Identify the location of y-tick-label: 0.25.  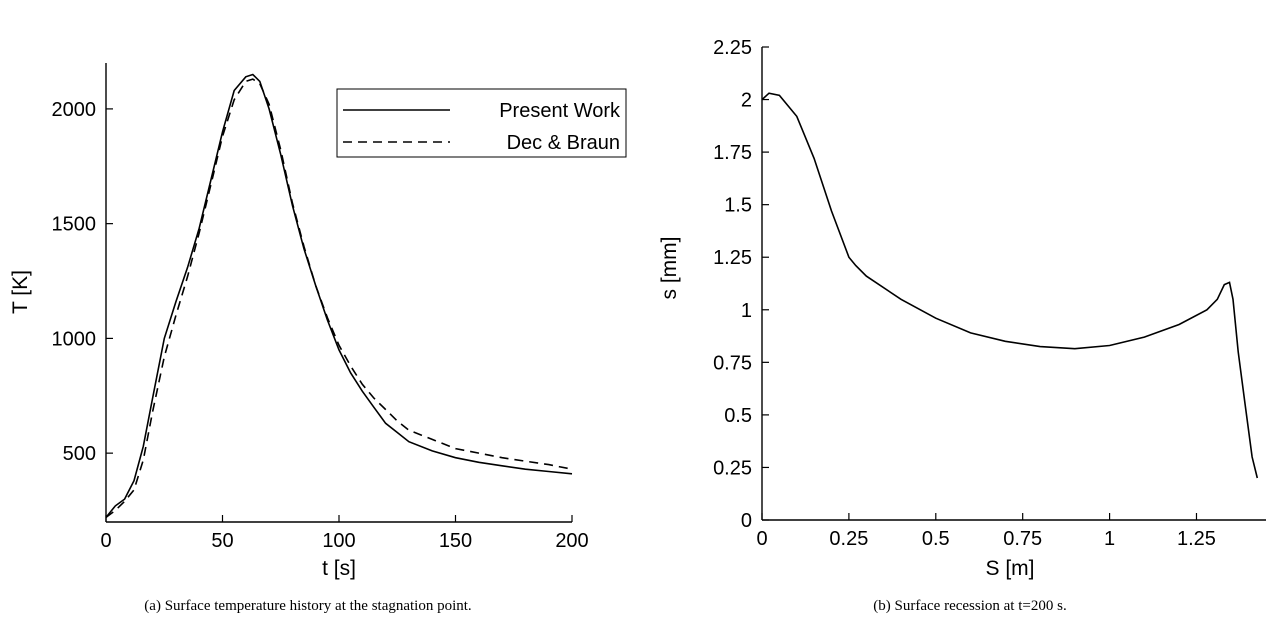
(732, 468).